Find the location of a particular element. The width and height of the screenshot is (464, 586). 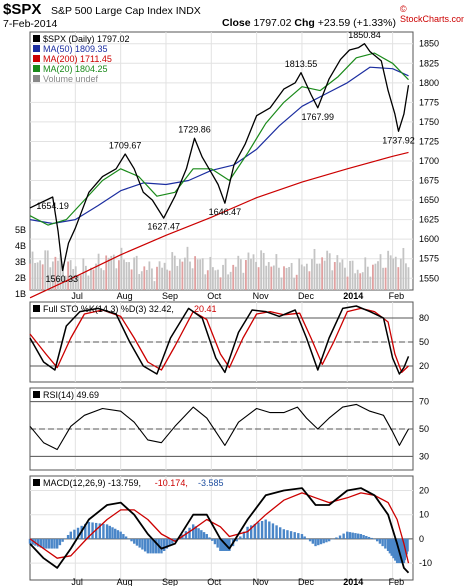

sto-k-line is located at coordinates (219, 340).